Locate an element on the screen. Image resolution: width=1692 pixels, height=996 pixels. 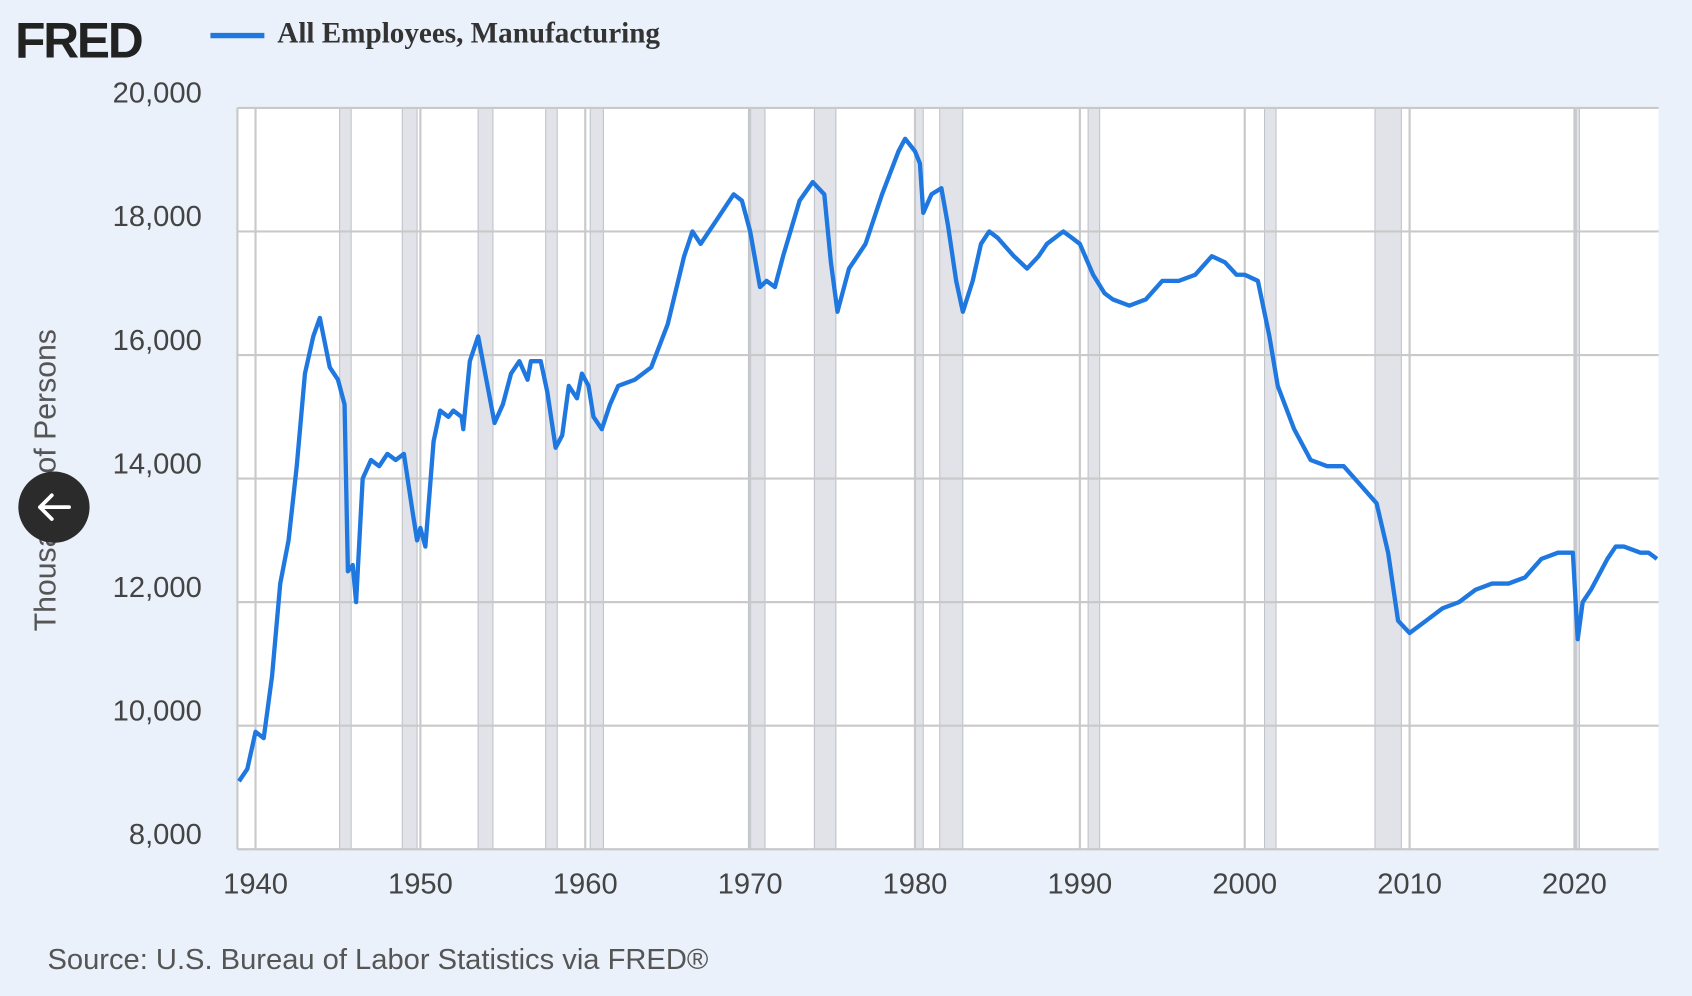
x-tick-label: 1980 is located at coordinates (915, 885).